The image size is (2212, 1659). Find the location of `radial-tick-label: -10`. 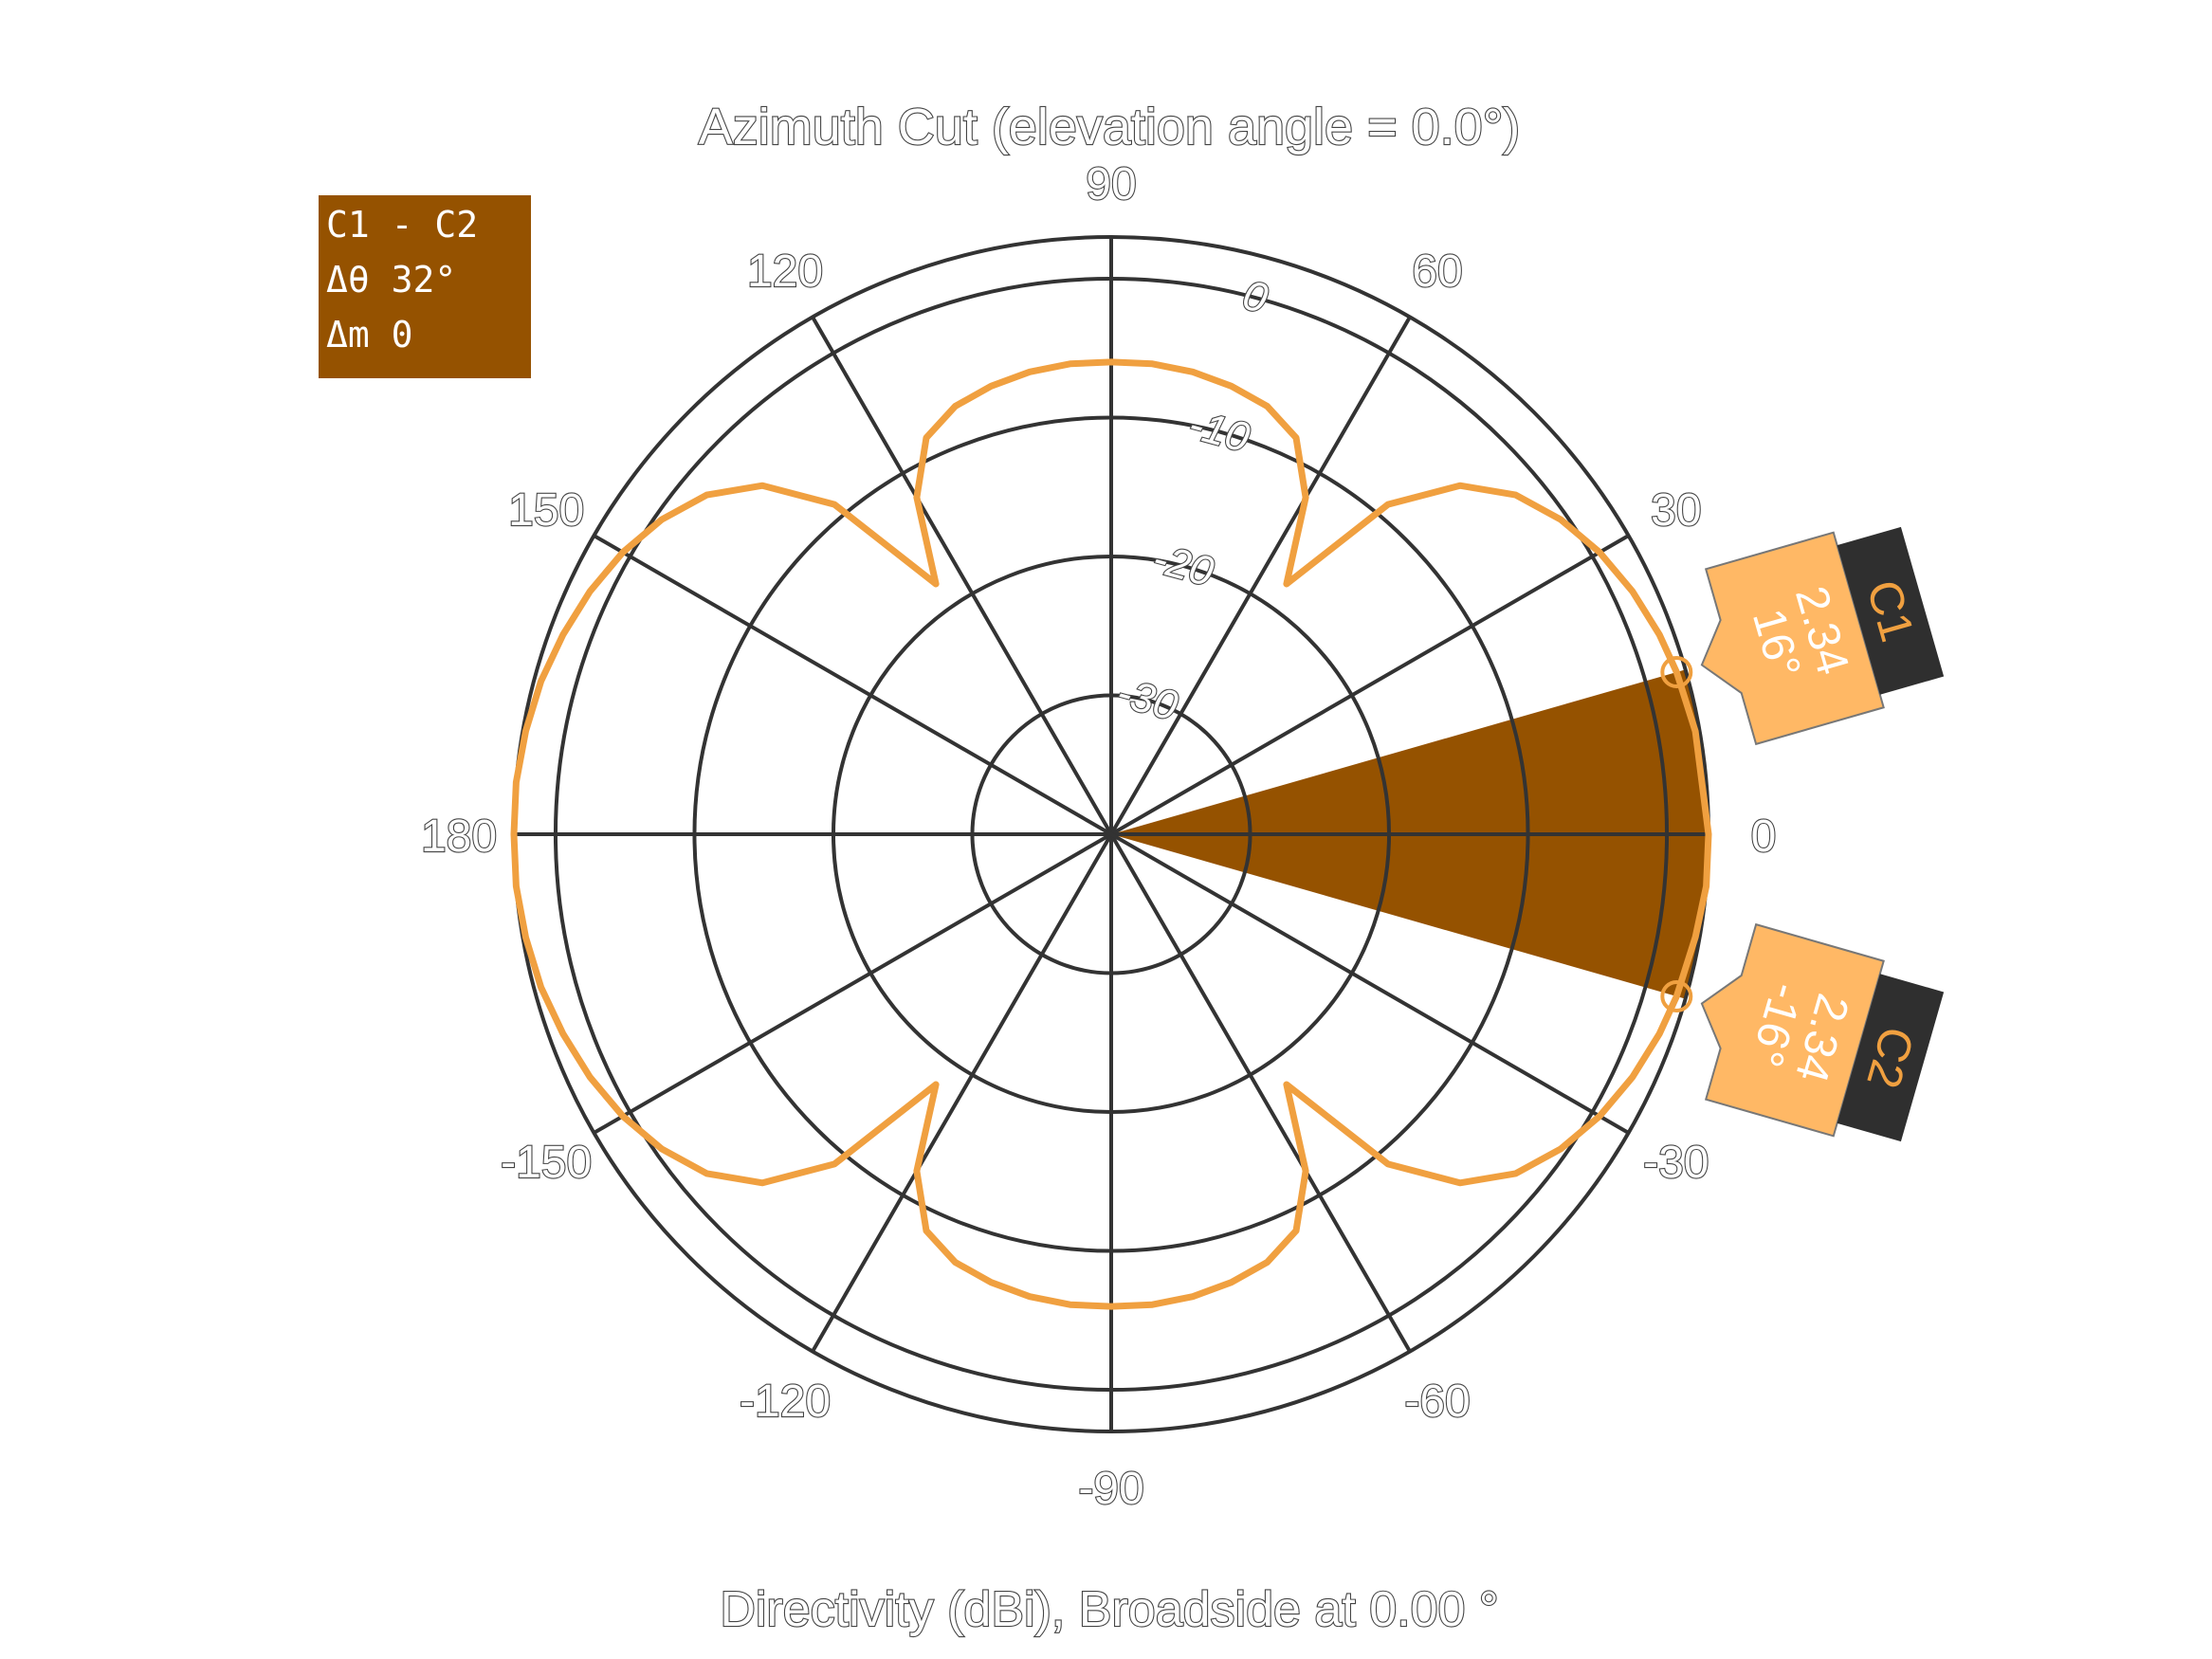

radial-tick-label: -10 is located at coordinates (1219, 431).